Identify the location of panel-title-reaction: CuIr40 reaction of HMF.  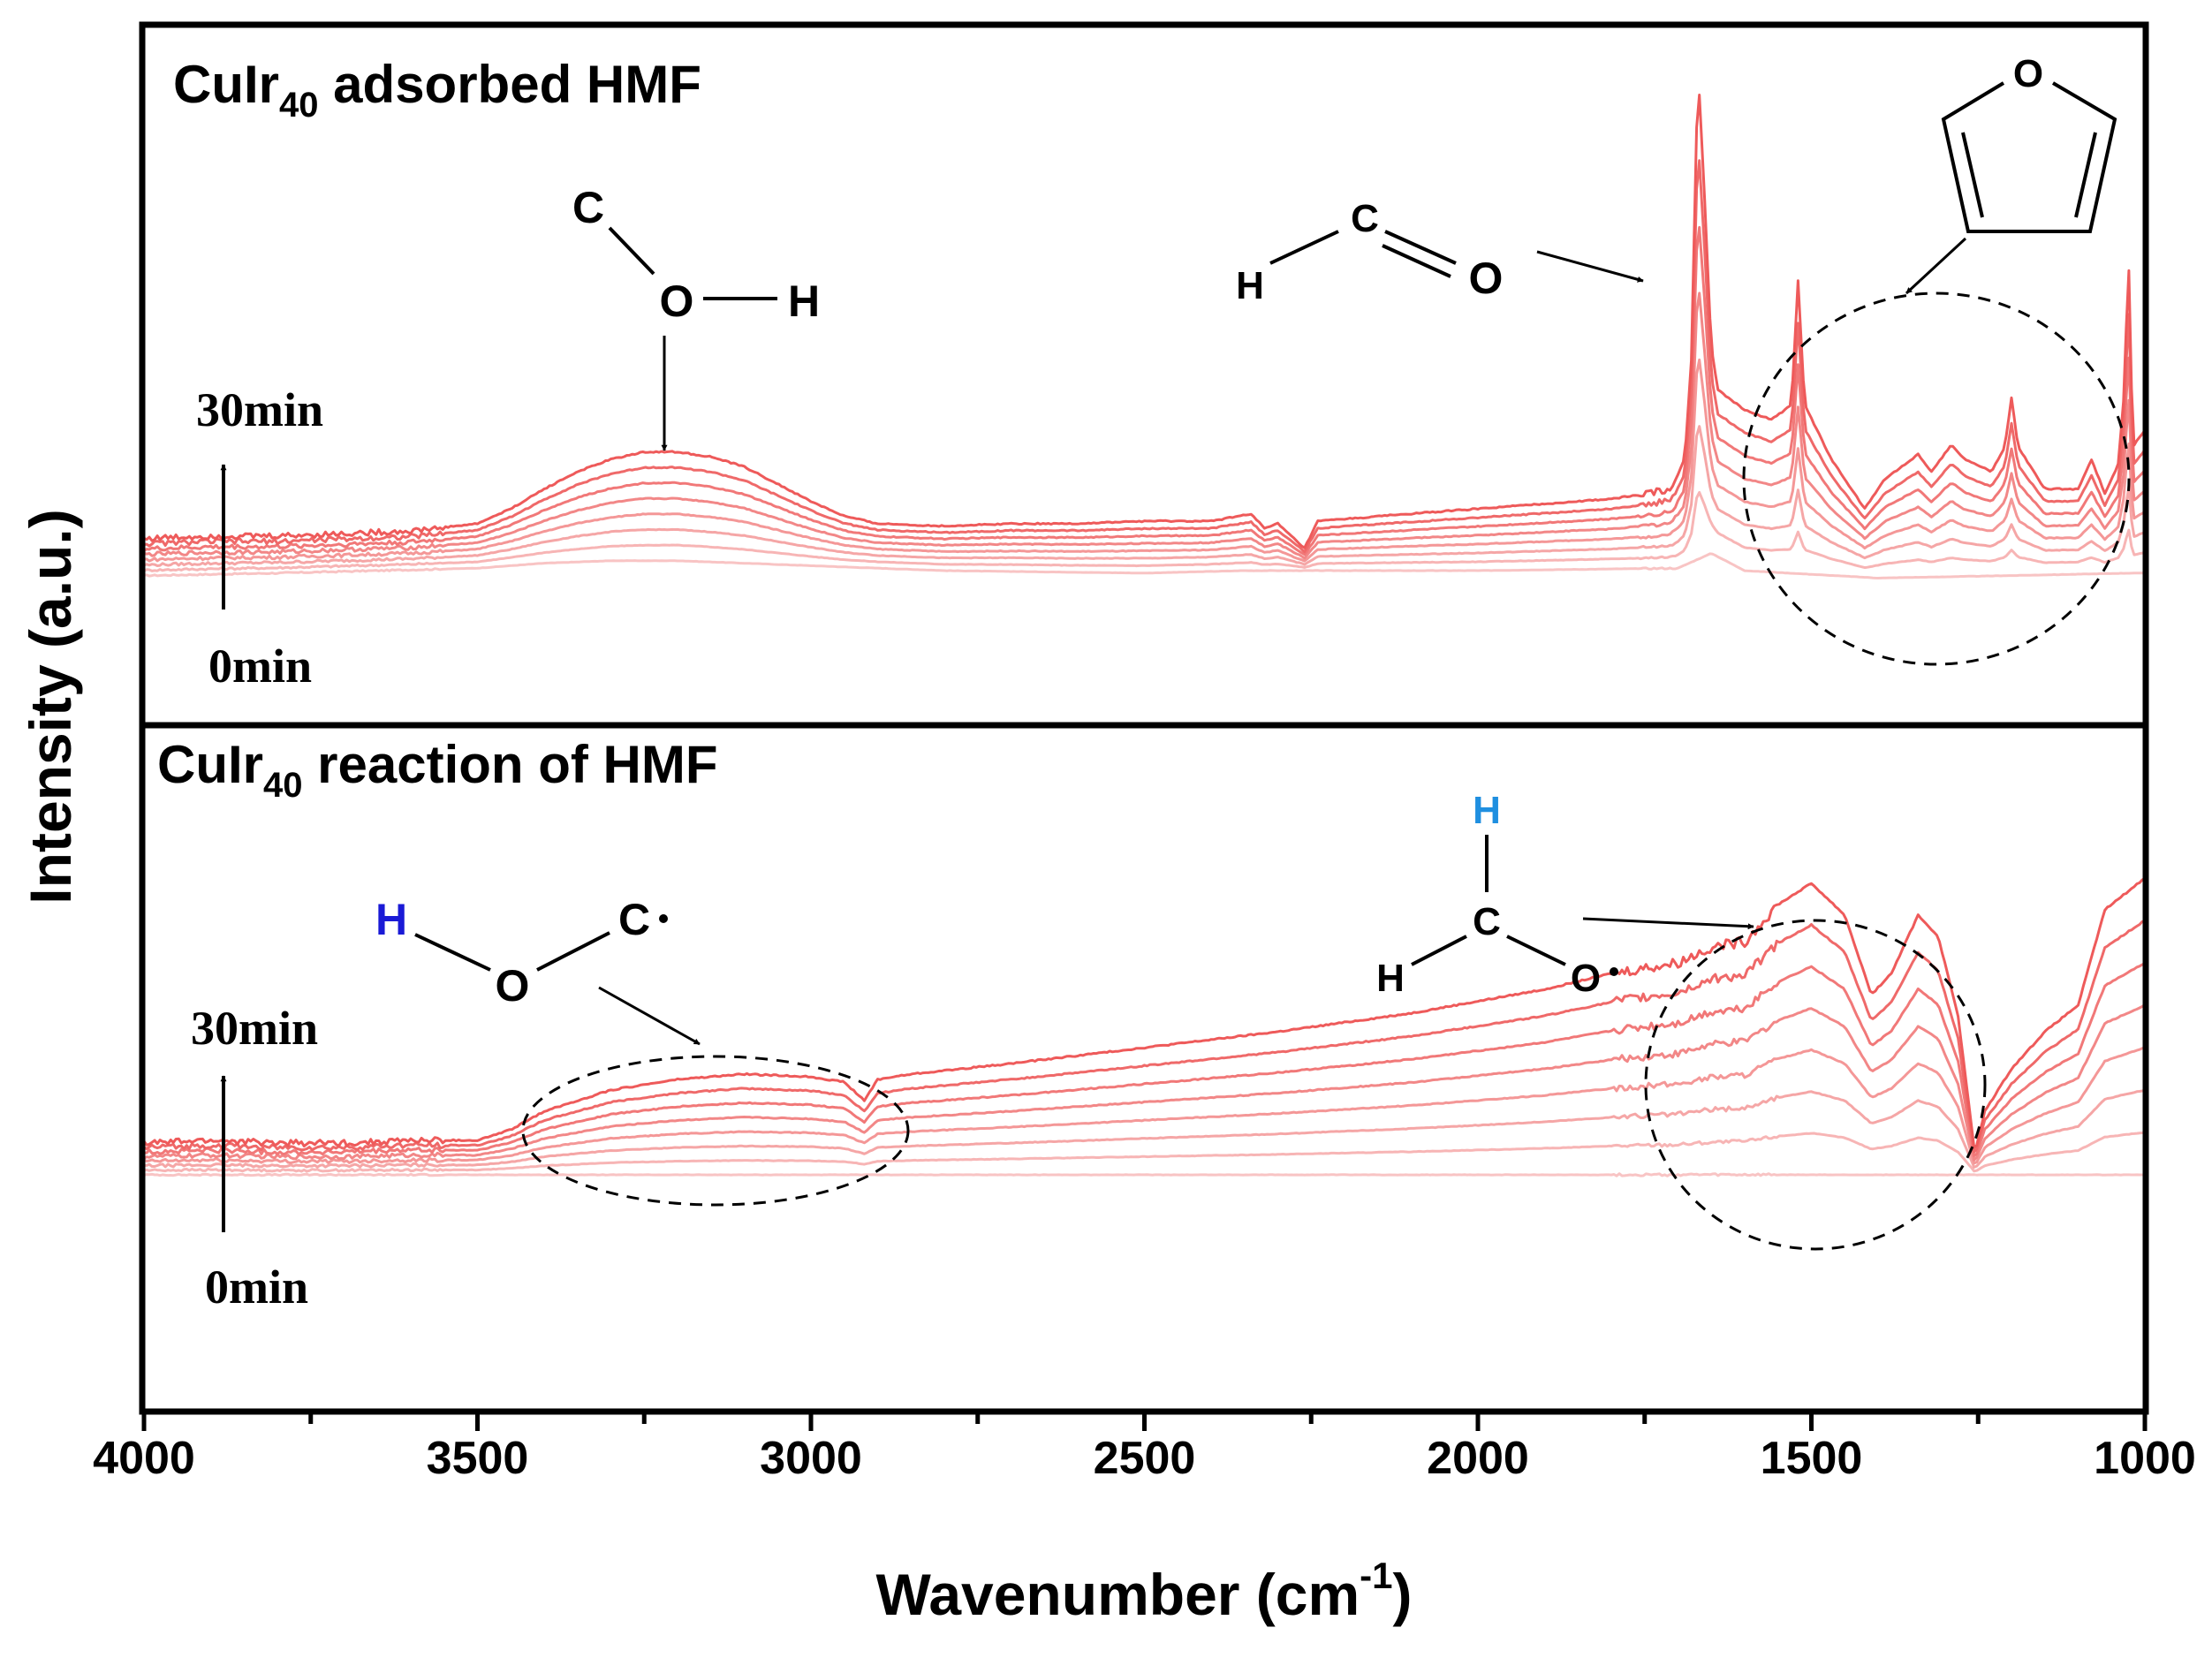
(437, 770).